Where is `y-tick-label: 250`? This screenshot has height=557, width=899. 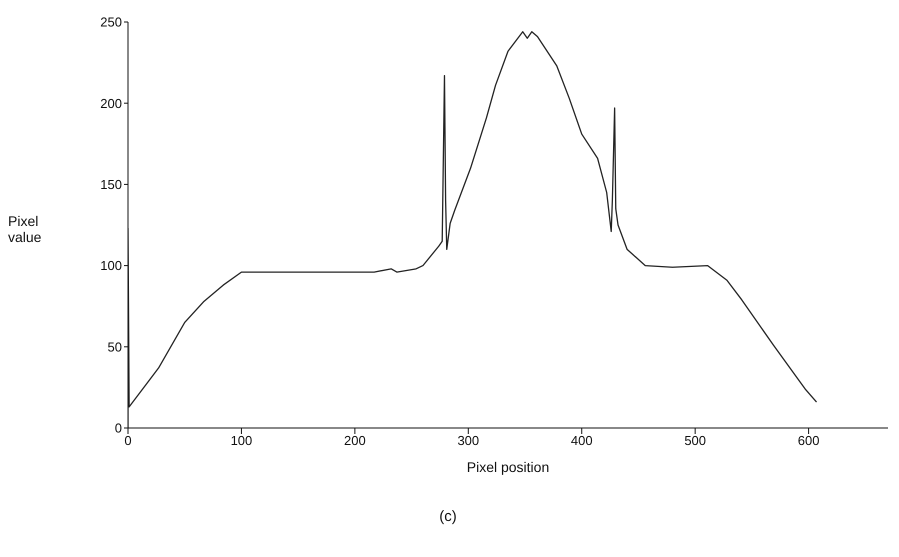 y-tick-label: 250 is located at coordinates (111, 22).